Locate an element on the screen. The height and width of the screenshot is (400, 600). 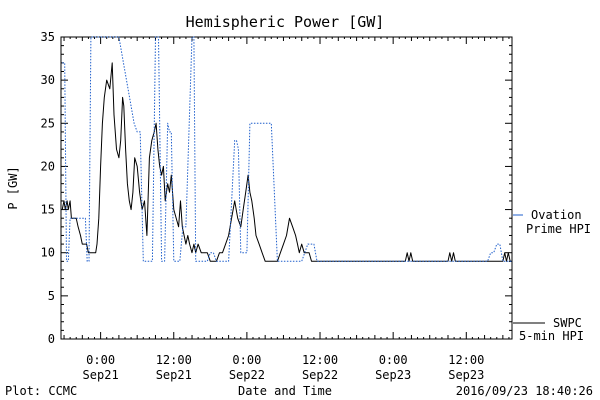
y-tick-label: 0 is located at coordinates (51, 339).